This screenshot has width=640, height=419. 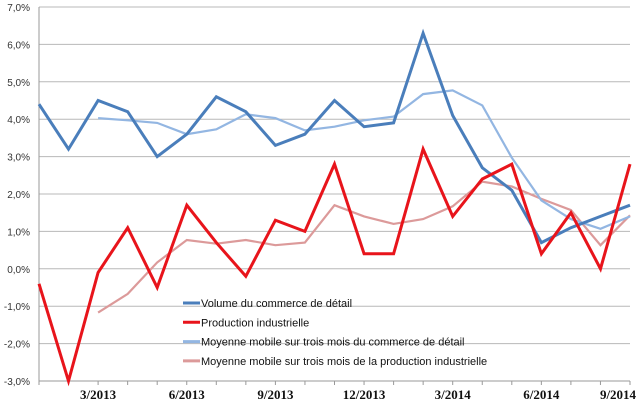 What do you see at coordinates (364, 394) in the screenshot?
I see `x-tick-label: 12/2013` at bounding box center [364, 394].